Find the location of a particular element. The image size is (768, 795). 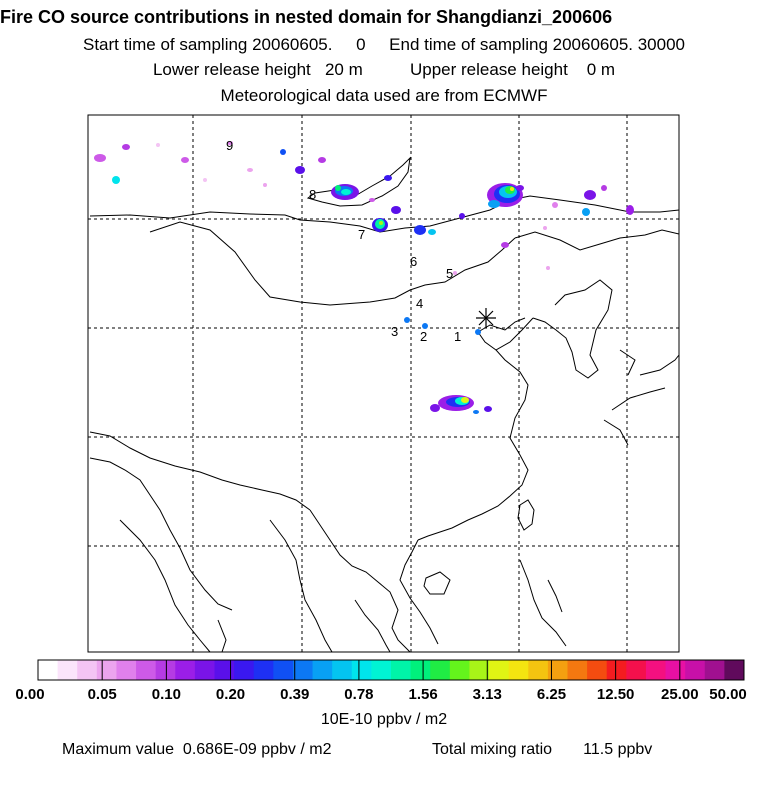

sri-lanka-hint is located at coordinates (222, 636).